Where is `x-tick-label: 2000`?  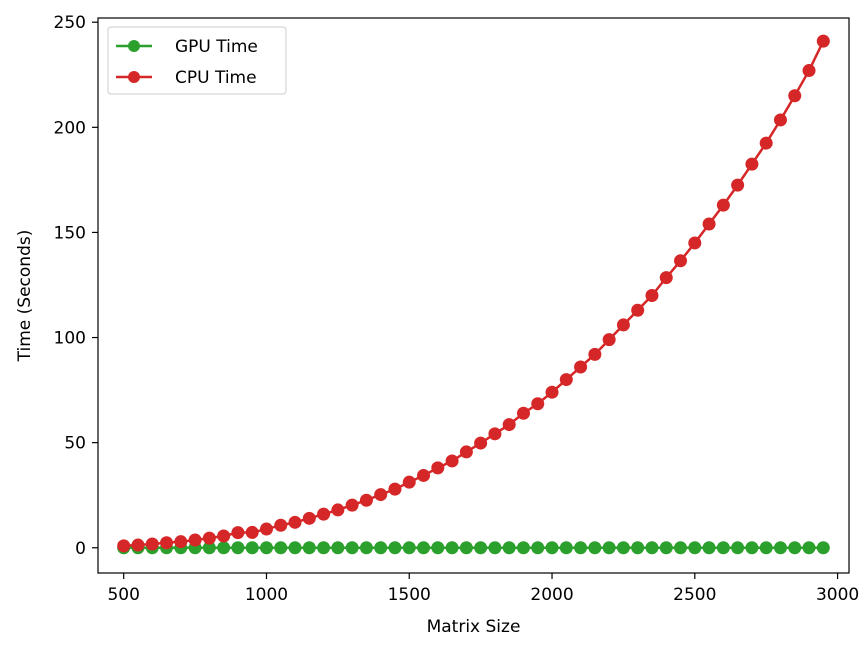
x-tick-label: 2000 is located at coordinates (551, 595).